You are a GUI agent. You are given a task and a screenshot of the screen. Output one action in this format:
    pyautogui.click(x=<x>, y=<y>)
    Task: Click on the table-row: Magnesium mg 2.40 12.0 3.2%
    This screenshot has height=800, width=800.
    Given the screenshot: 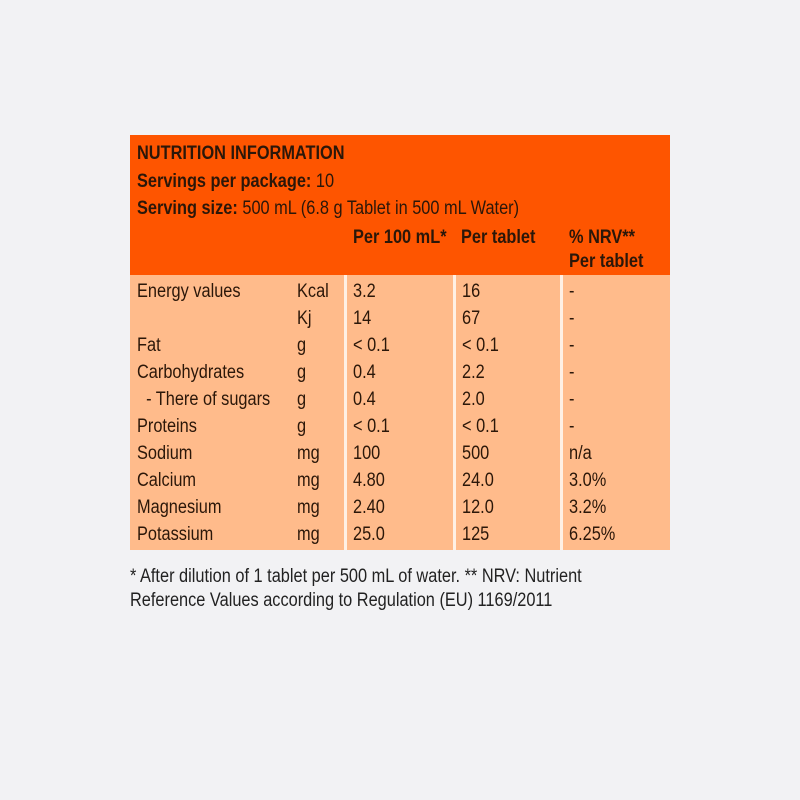 What is the action you would take?
    pyautogui.click(x=400, y=507)
    